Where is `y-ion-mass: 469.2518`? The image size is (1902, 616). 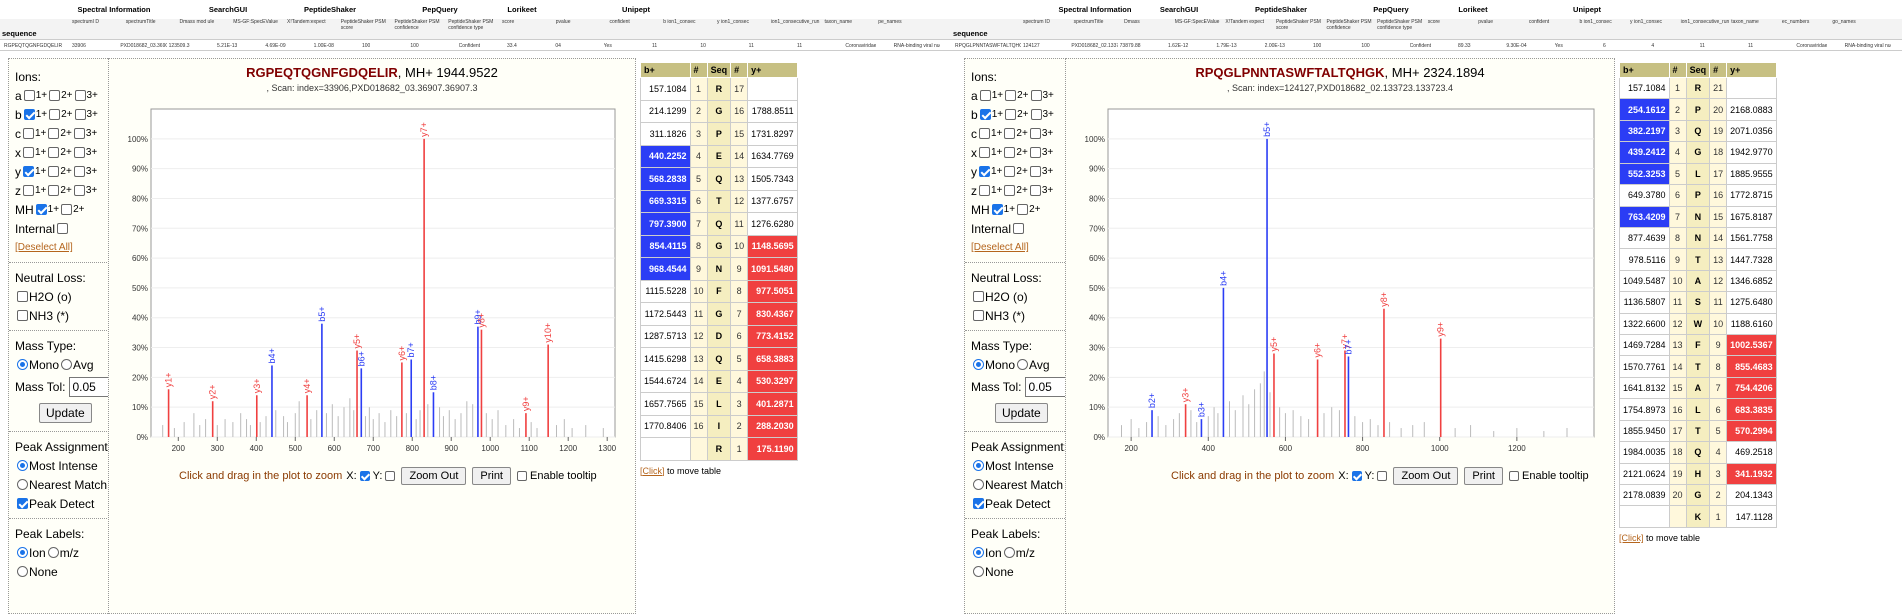
y-ion-mass: 469.2518 is located at coordinates (1751, 452).